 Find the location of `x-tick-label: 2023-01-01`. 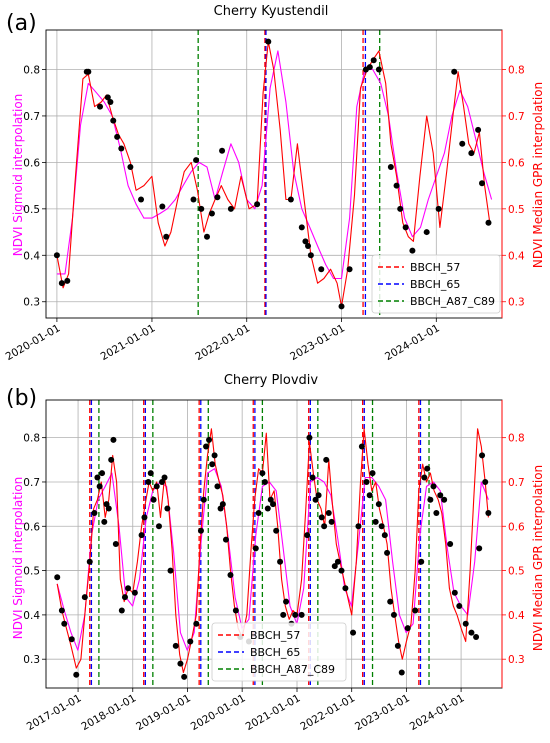

x-tick-label: 2023-01-01 is located at coordinates (382, 712).